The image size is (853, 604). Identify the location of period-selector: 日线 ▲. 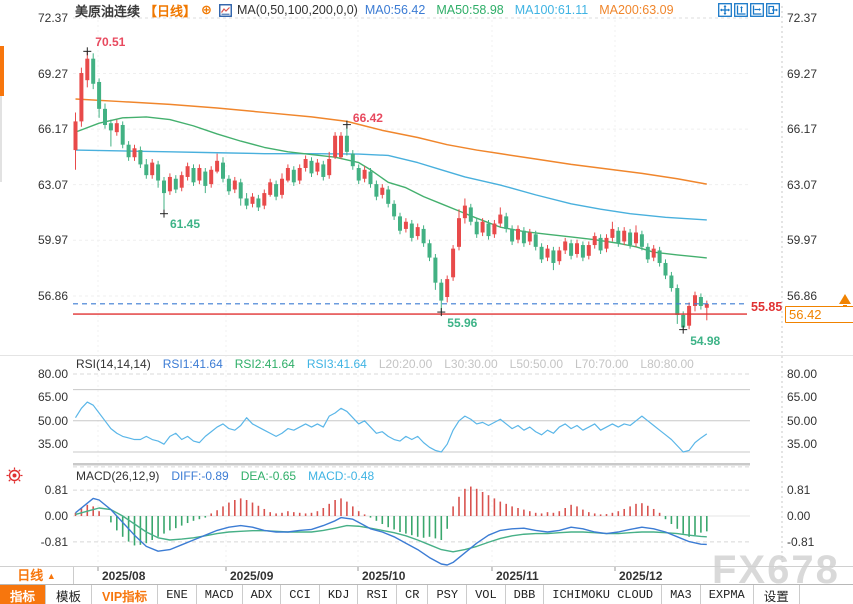
(37, 576).